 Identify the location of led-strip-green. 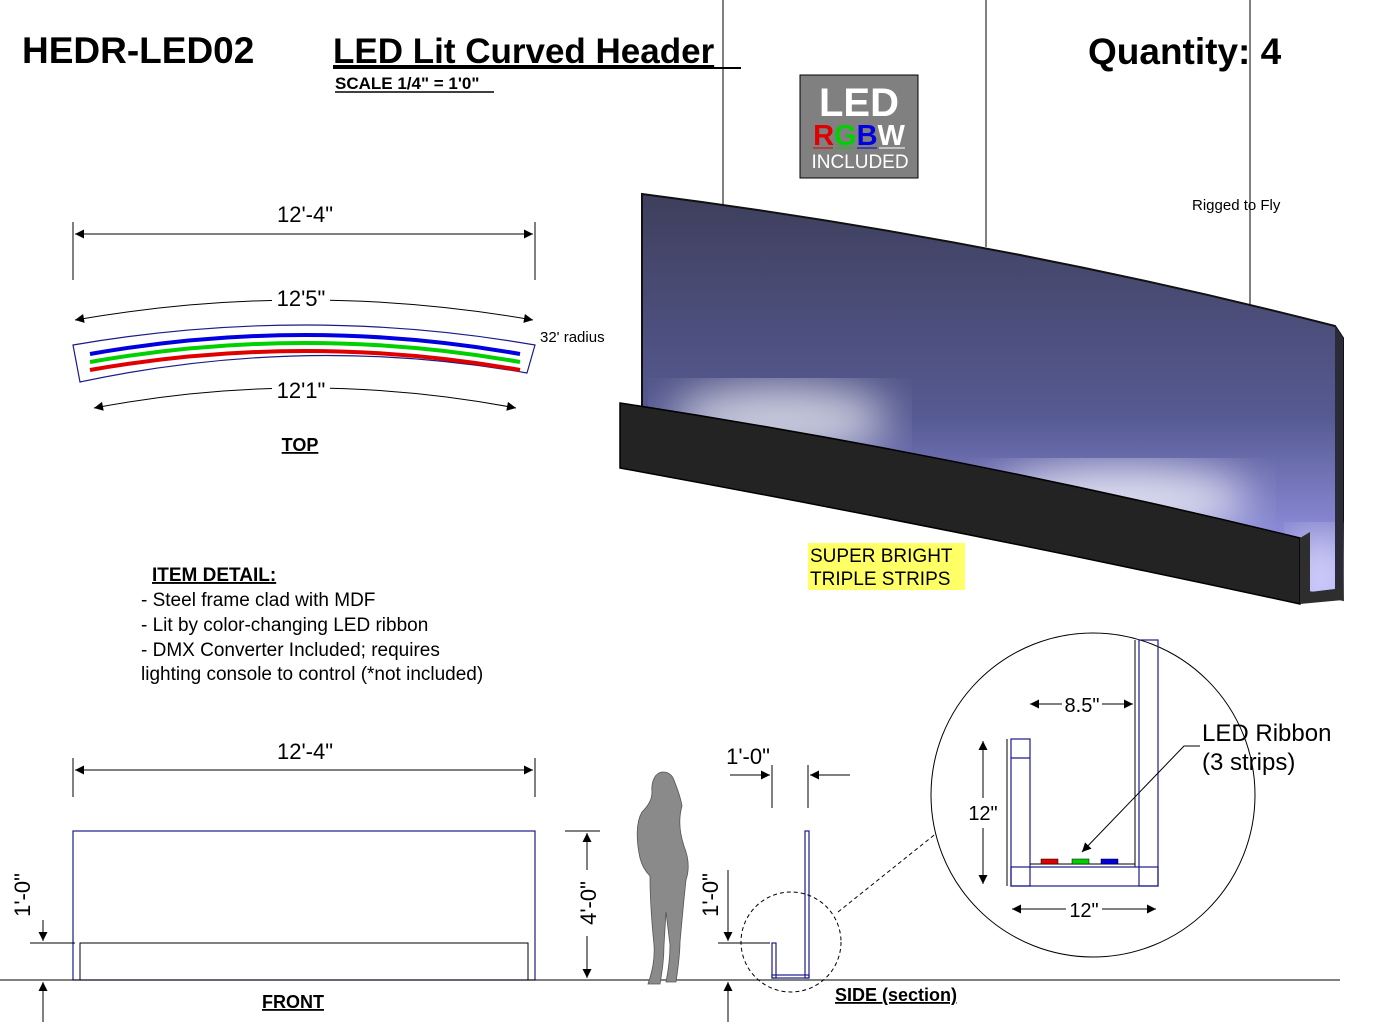
(1080, 861).